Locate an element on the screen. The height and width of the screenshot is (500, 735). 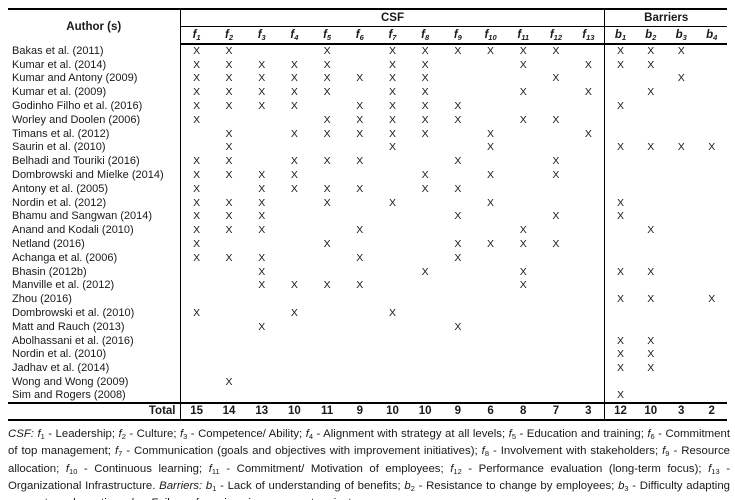
footnote-csf-subscript: 5 is located at coordinates (513, 436).